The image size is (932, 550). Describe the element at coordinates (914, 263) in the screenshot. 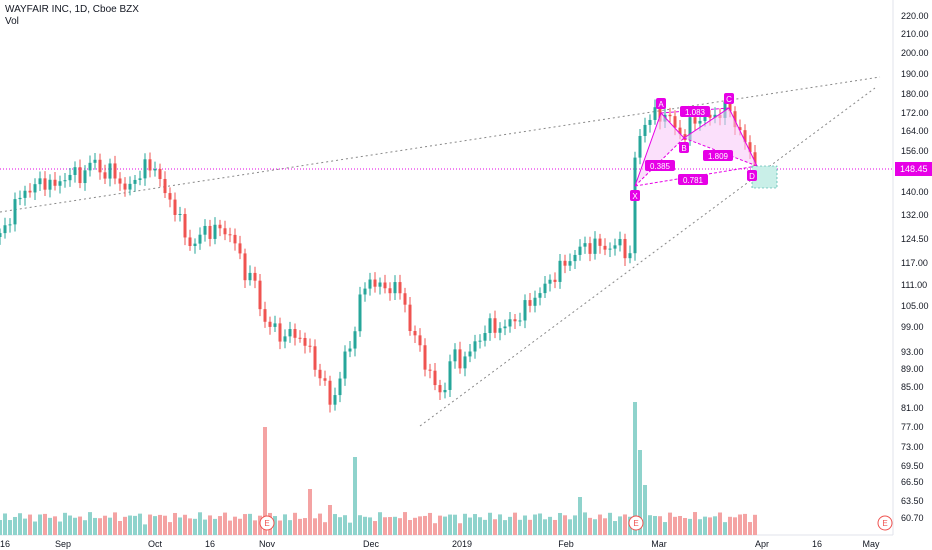

I see `price-tick-label: 117.00` at that location.